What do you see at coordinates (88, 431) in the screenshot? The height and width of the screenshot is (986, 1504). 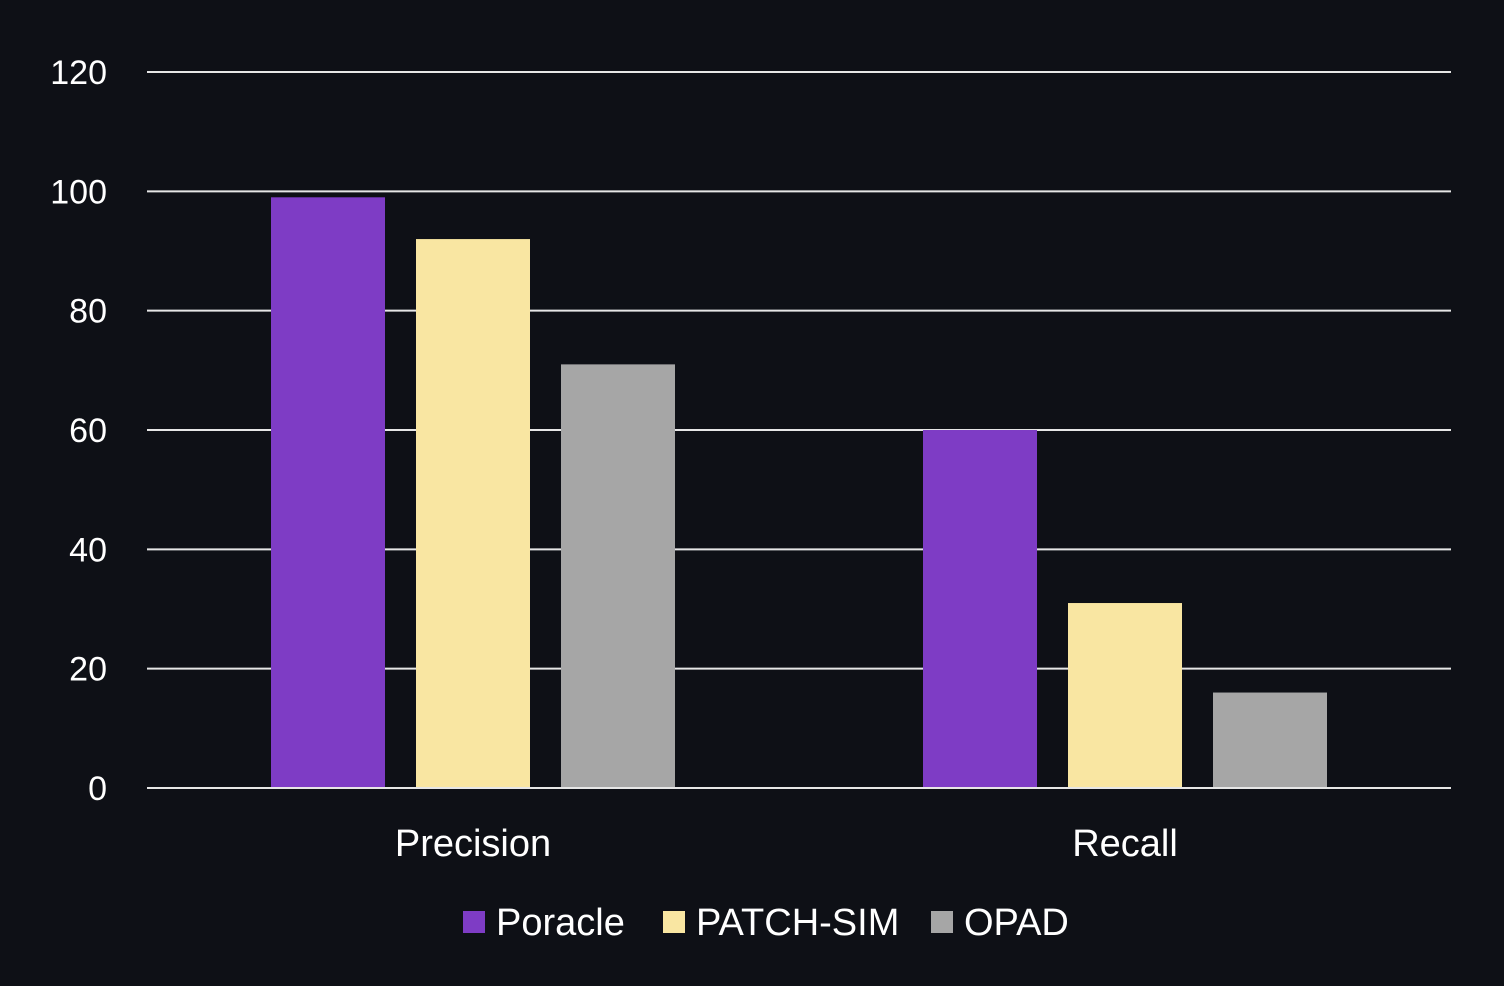 I see `y-tick-label: 60` at bounding box center [88, 431].